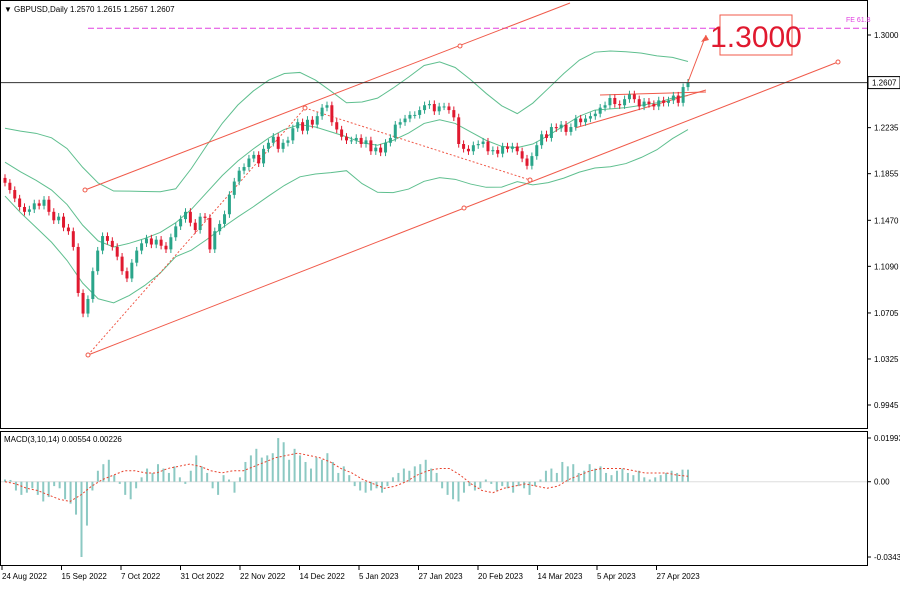 Image resolution: width=900 pixels, height=590 pixels. Describe the element at coordinates (8, 9) in the screenshot. I see `chart-menu-glyph: ▼` at that location.